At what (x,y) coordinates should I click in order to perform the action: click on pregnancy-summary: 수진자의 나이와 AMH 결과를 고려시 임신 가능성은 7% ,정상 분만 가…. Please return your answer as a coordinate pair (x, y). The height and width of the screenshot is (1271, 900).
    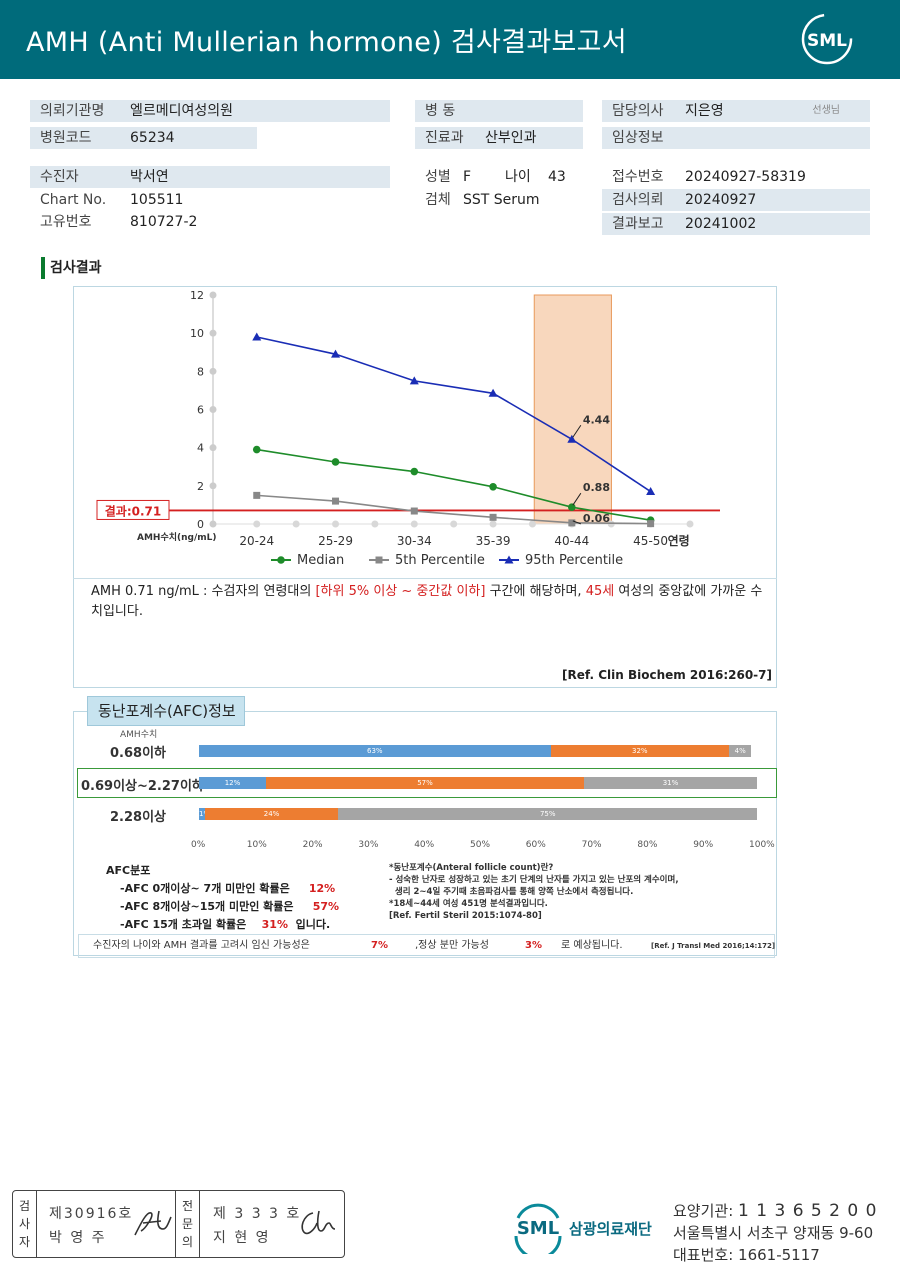
    Looking at the image, I should click on (426, 946).